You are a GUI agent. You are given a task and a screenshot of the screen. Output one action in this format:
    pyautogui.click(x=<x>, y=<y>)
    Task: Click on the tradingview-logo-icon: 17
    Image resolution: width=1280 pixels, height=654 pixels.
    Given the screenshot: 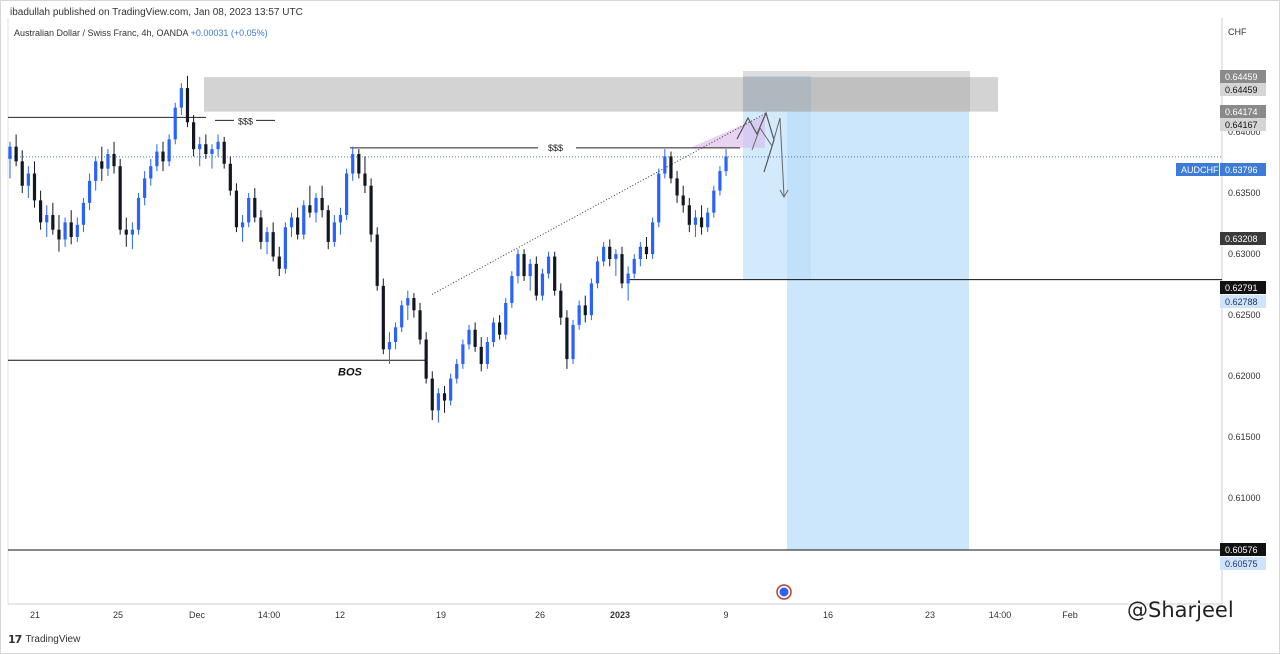 What is the action you would take?
    pyautogui.click(x=15, y=639)
    